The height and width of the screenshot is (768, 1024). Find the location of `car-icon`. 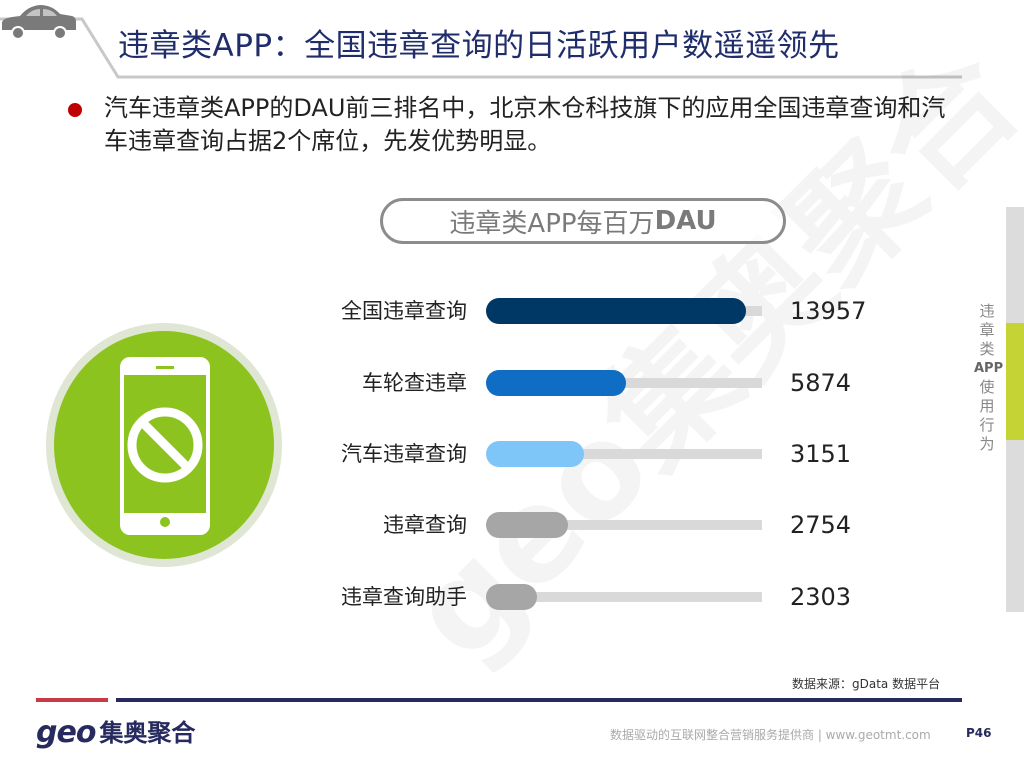

car-icon is located at coordinates (39, 22).